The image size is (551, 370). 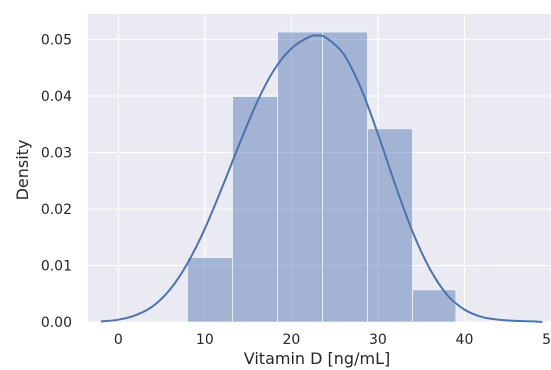 I want to click on x-tick-label: 50, so click(x=546, y=340).